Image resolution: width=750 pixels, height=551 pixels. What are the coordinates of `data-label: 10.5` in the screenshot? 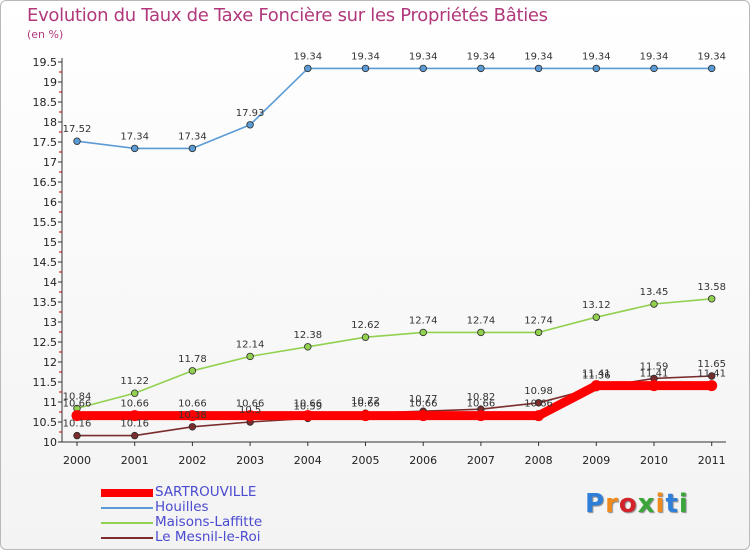 It's located at (250, 410).